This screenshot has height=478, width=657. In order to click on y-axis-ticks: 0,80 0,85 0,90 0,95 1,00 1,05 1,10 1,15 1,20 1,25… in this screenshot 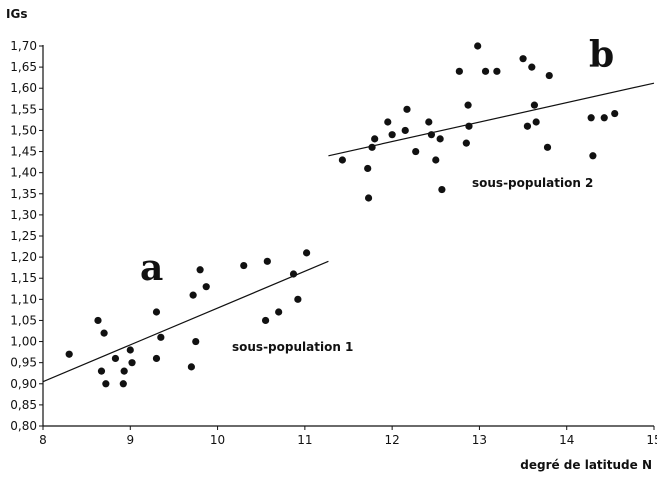, I will do `click(26, 236)`.